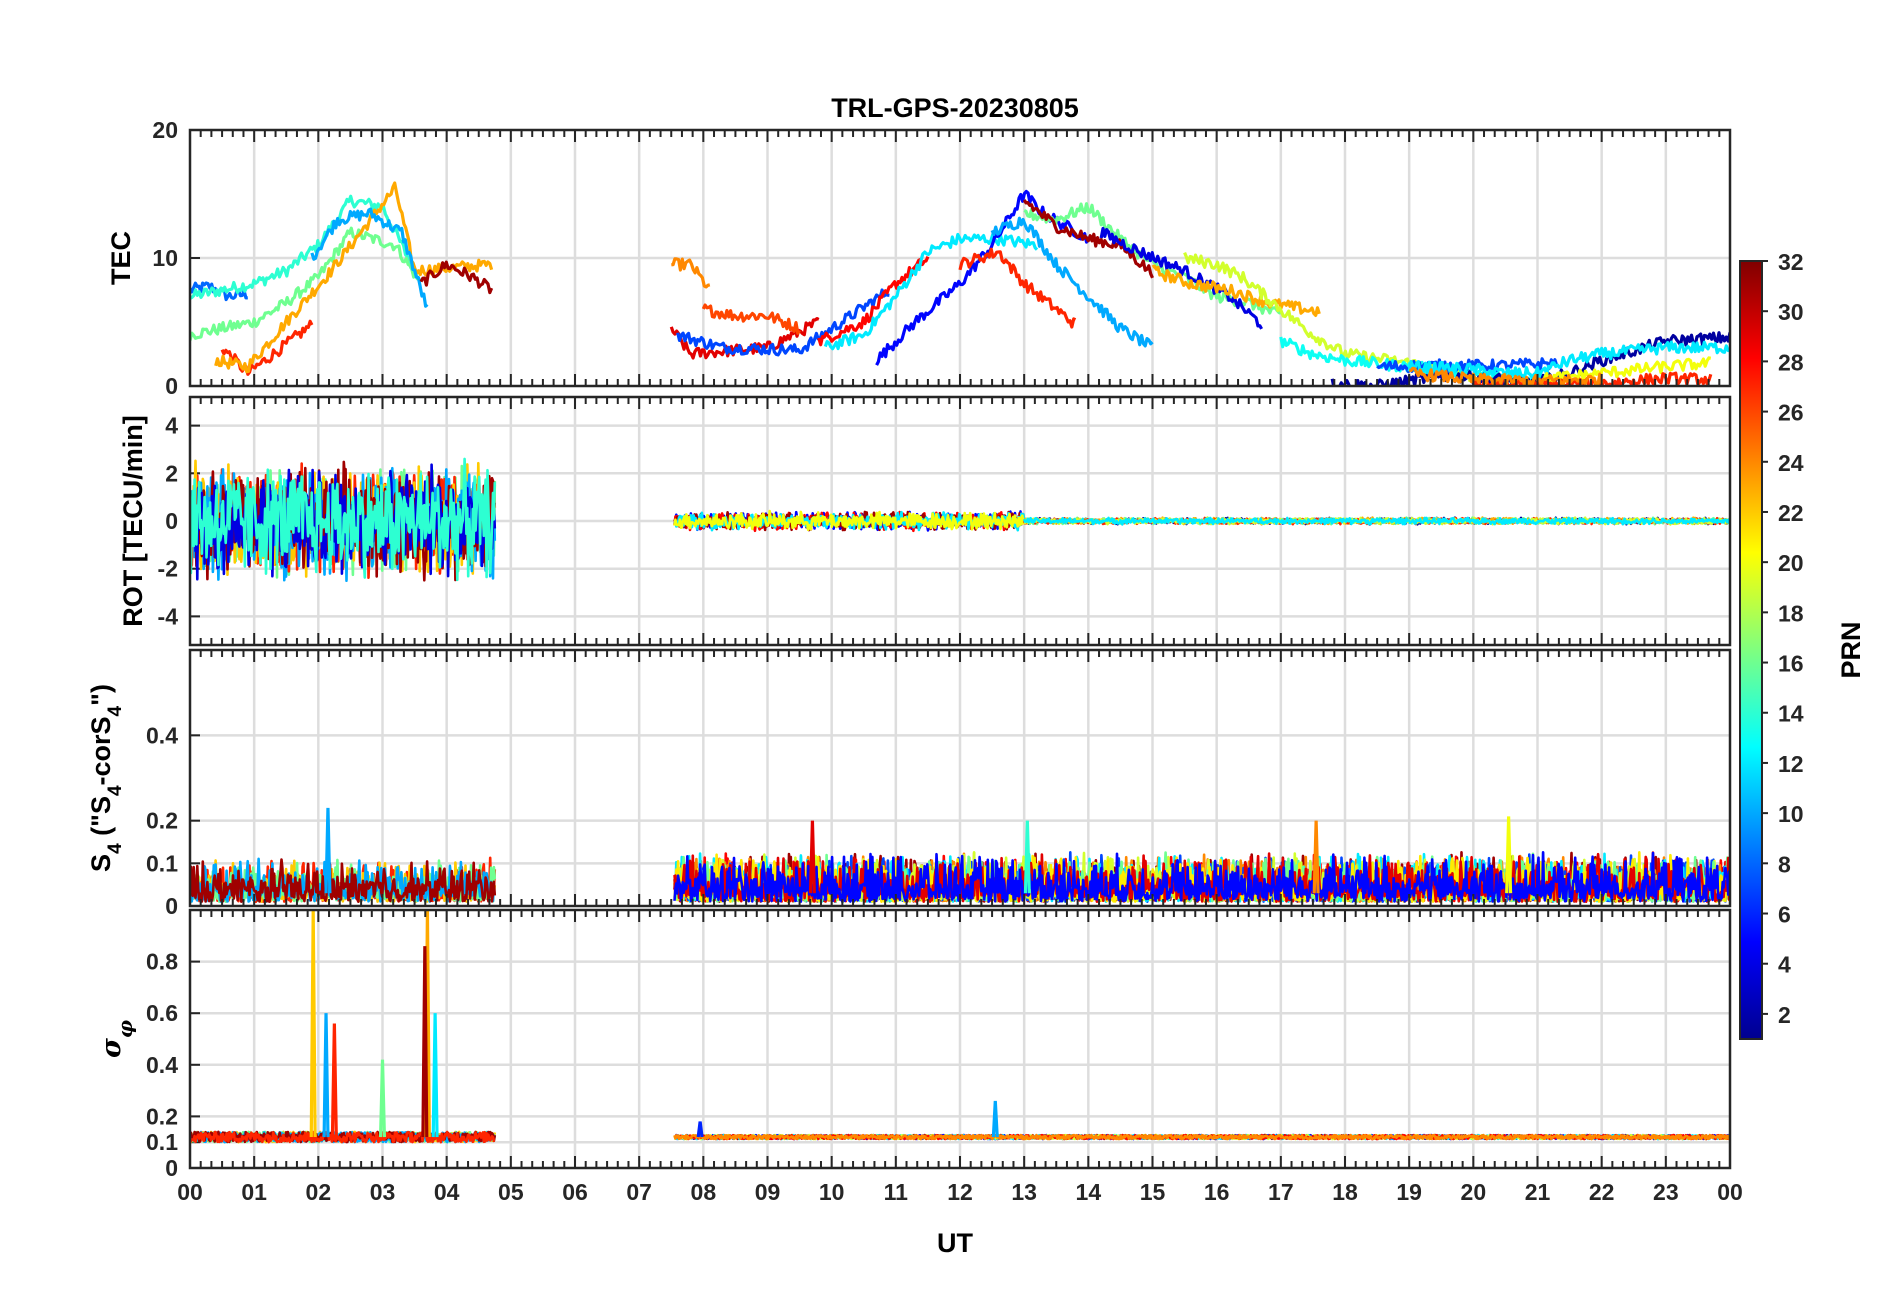  I want to click on colorbar-tick-label: 10, so click(1791, 814).